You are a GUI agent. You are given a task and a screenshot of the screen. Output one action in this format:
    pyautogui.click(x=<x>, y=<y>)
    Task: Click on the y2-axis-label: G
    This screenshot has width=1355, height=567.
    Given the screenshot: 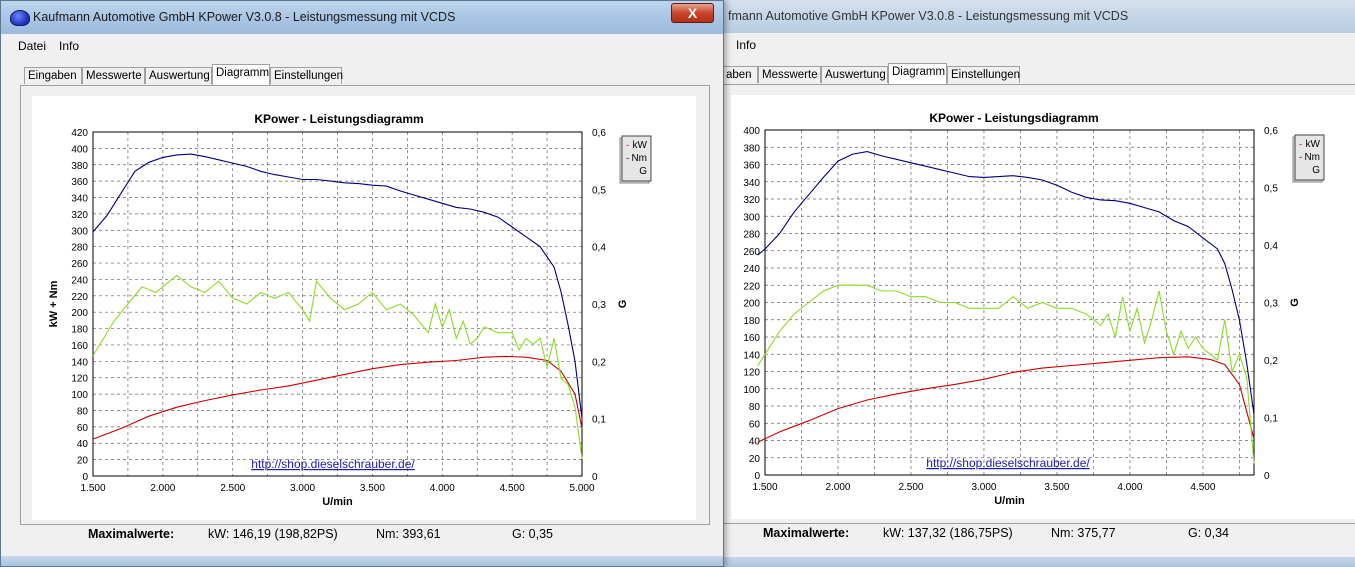 What is the action you would take?
    pyautogui.click(x=1295, y=302)
    